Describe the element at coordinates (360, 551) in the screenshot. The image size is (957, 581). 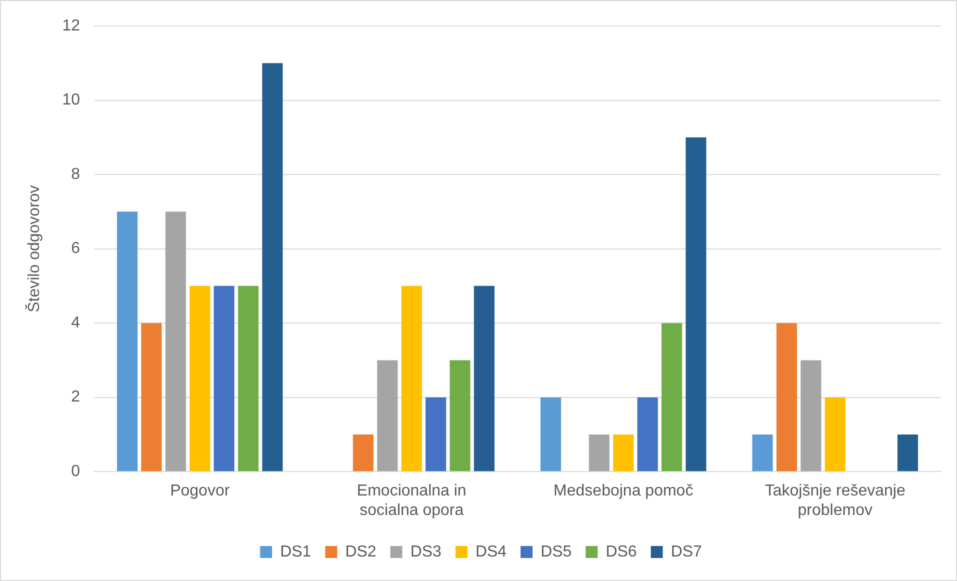
I see `legend-label: DS2` at that location.